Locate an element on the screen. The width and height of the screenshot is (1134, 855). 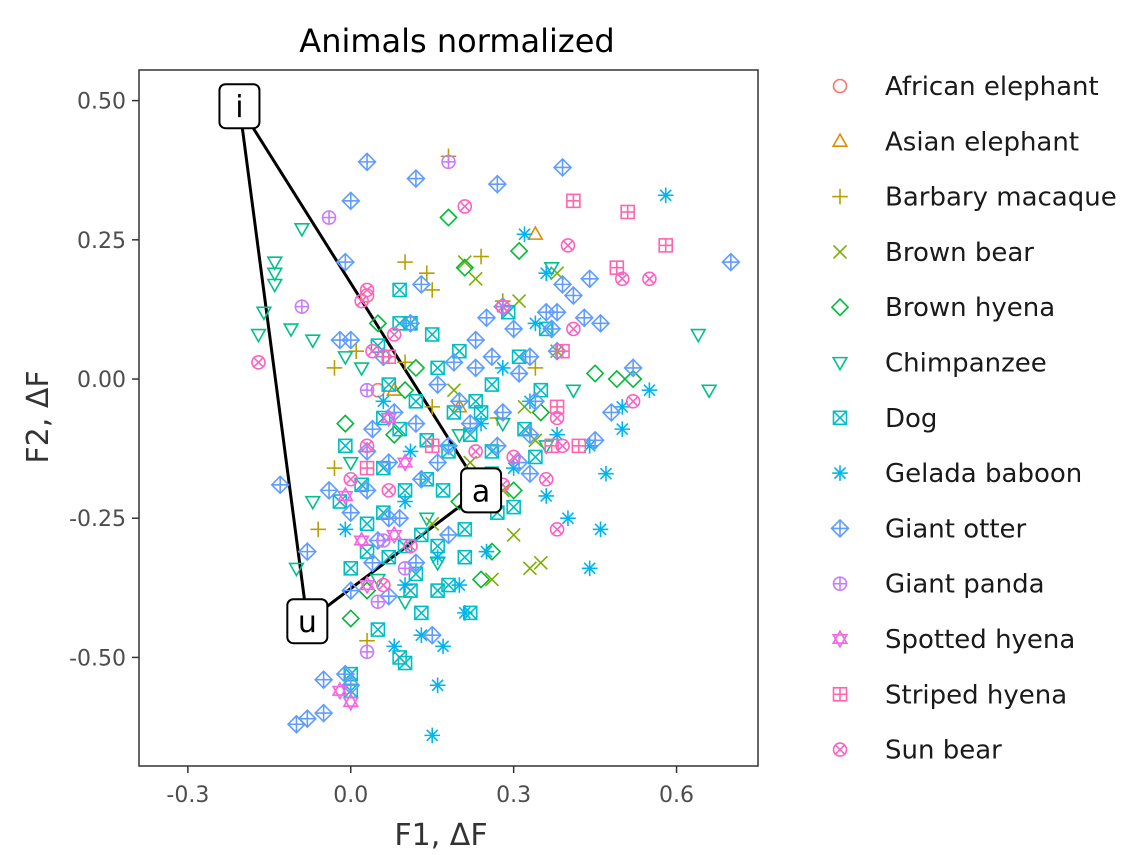
legend-label: Brown bear is located at coordinates (959, 253).